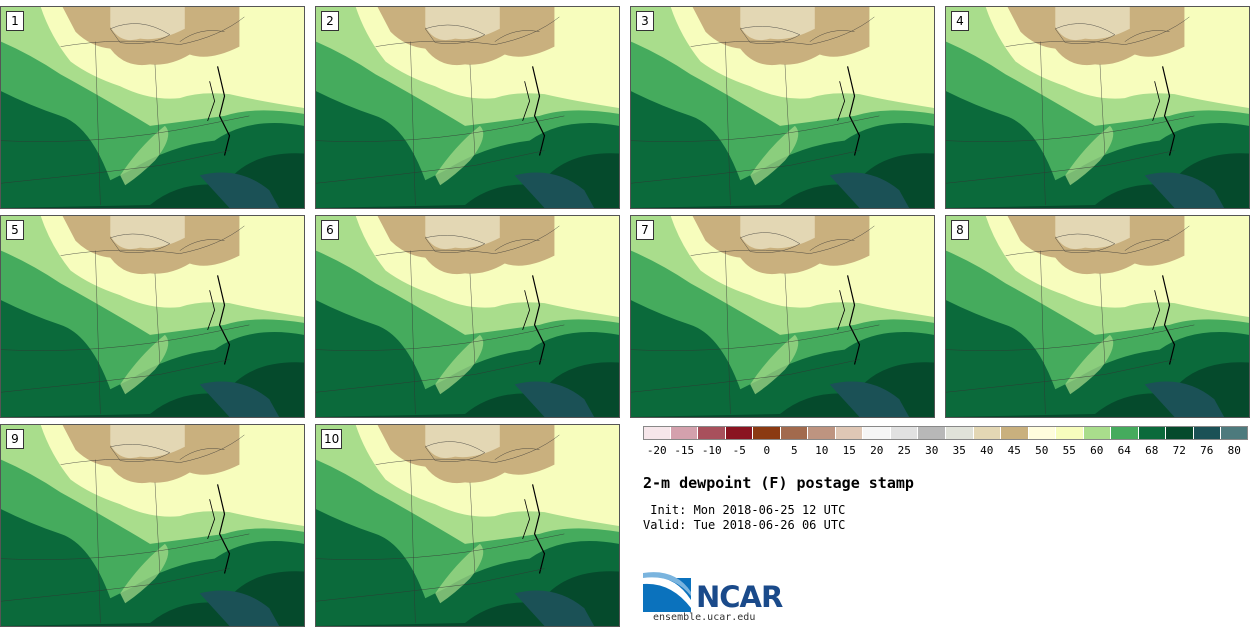  Describe the element at coordinates (1069, 450) in the screenshot. I see `colorbar-tick-label: 55` at that location.